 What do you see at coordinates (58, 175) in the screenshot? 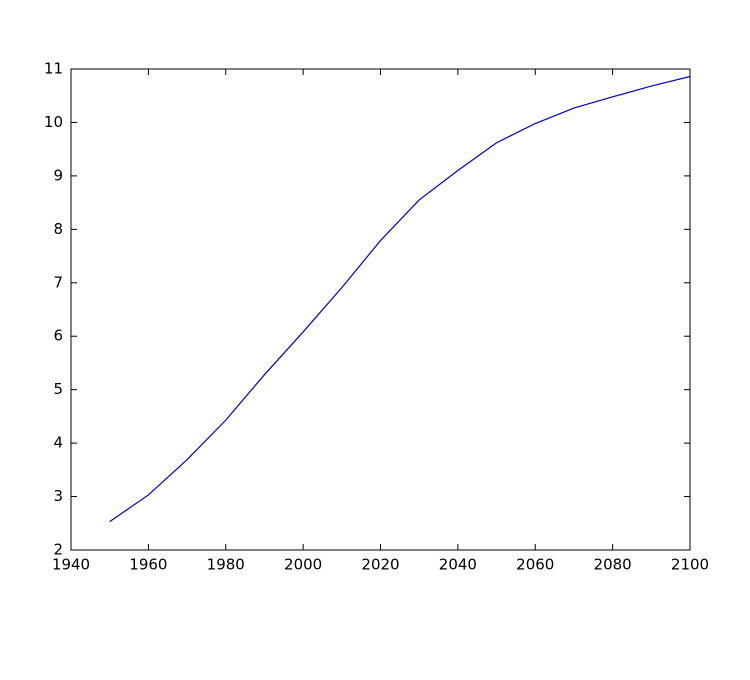
I see `y-tick-label: 9` at bounding box center [58, 175].